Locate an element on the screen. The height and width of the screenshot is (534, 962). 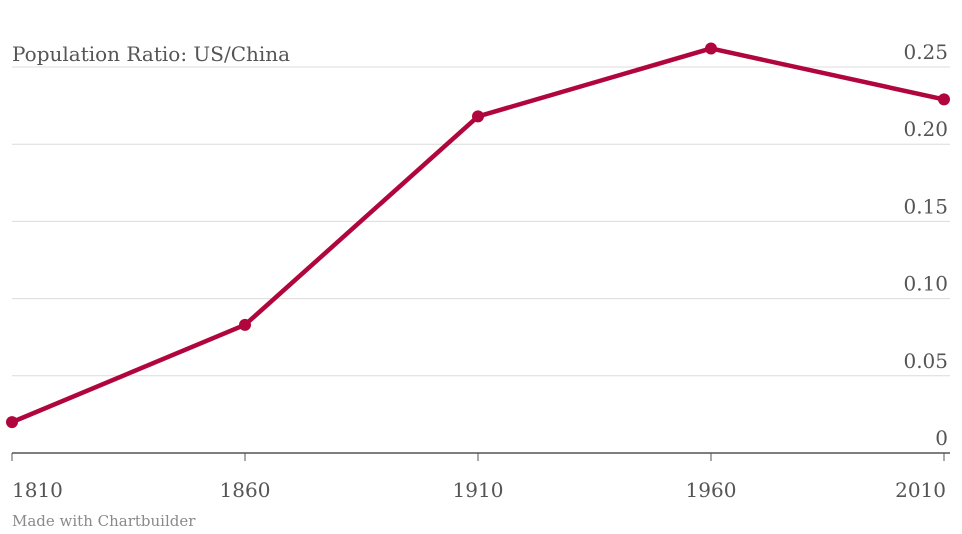
y-tick-label: 0 is located at coordinates (941, 438).